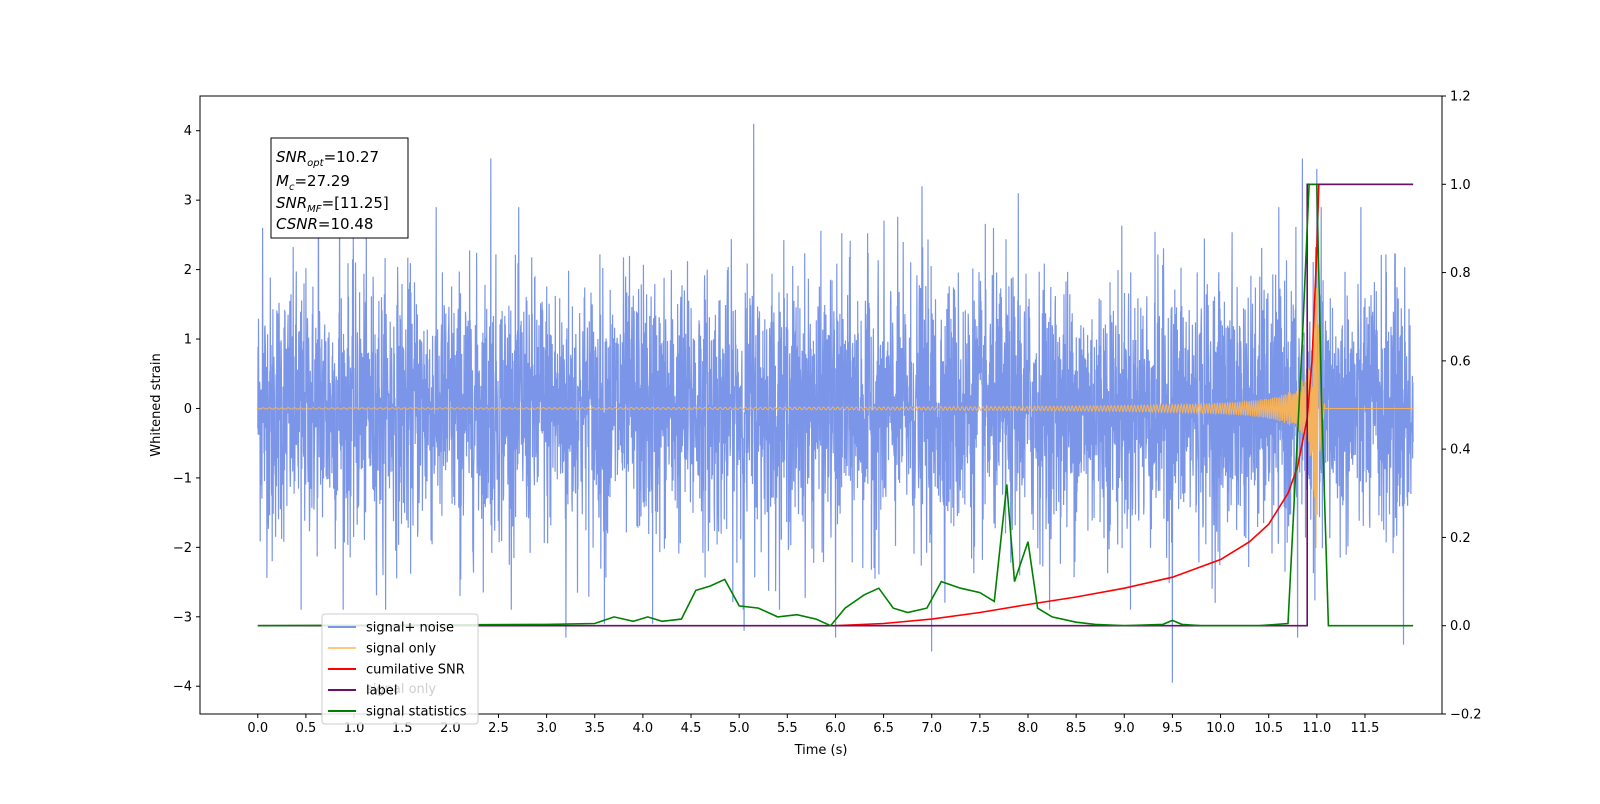  I want to click on legend-frame, so click(400, 669).